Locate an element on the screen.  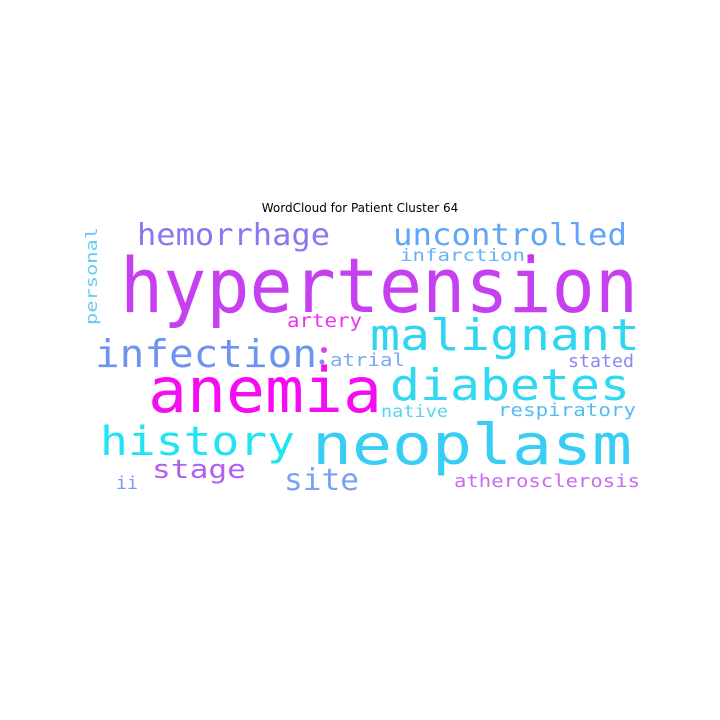
word-respiratory: respiratory is located at coordinates (567, 410).